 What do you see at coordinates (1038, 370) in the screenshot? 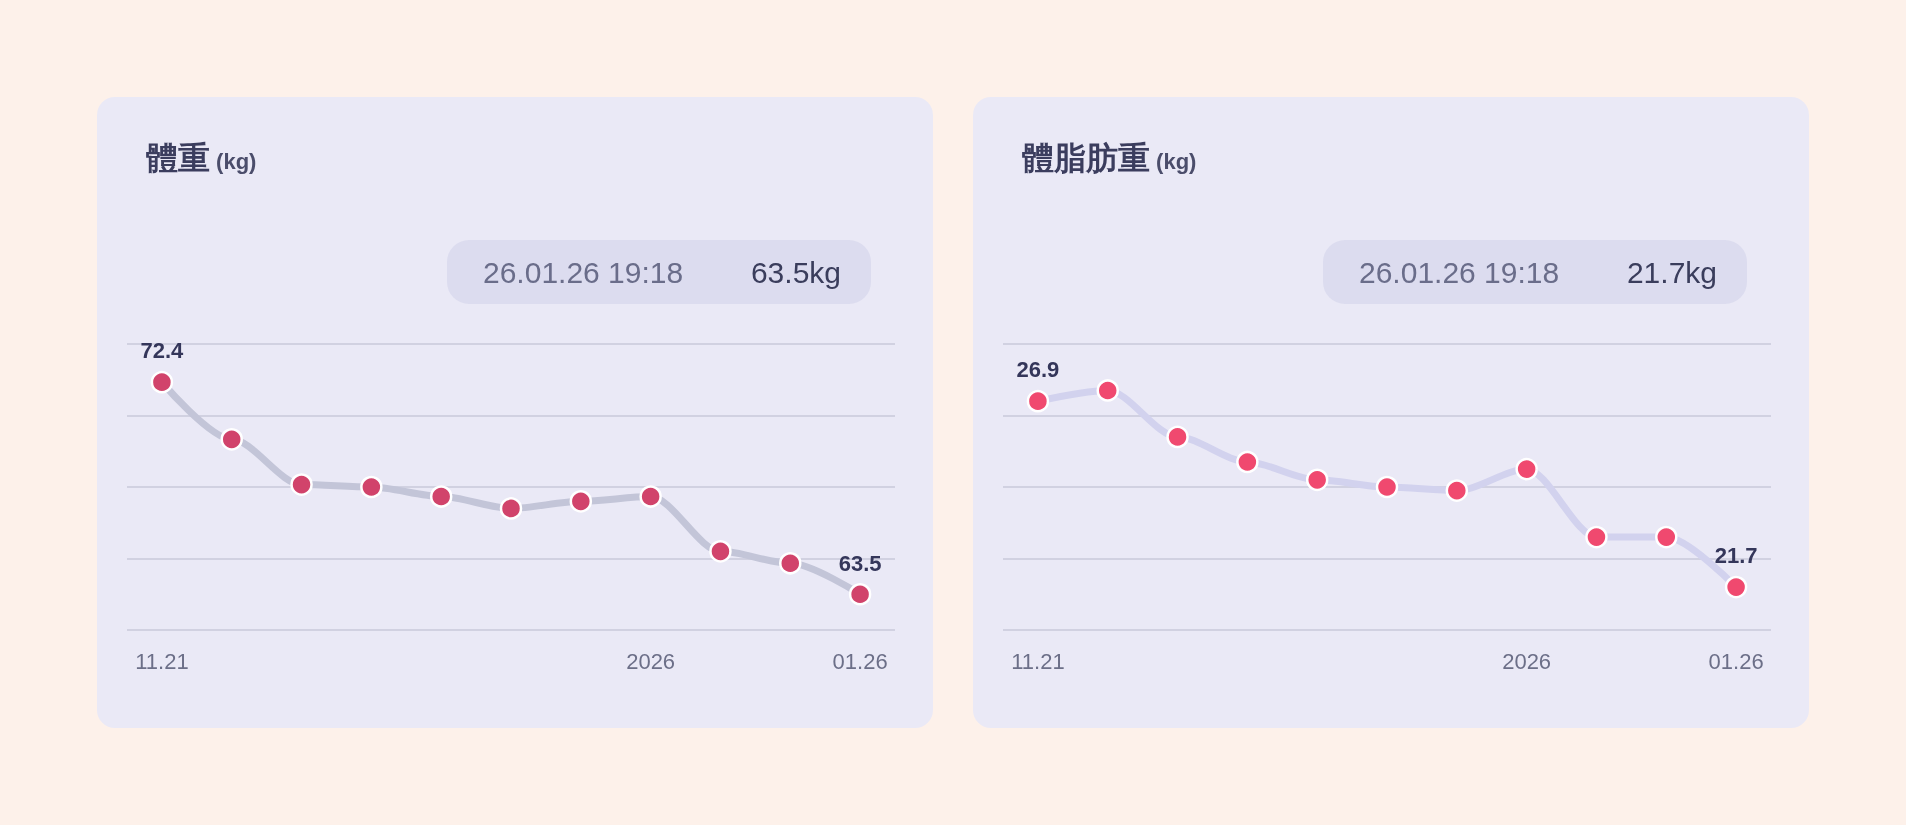
I see `data-label: 26.9` at bounding box center [1038, 370].